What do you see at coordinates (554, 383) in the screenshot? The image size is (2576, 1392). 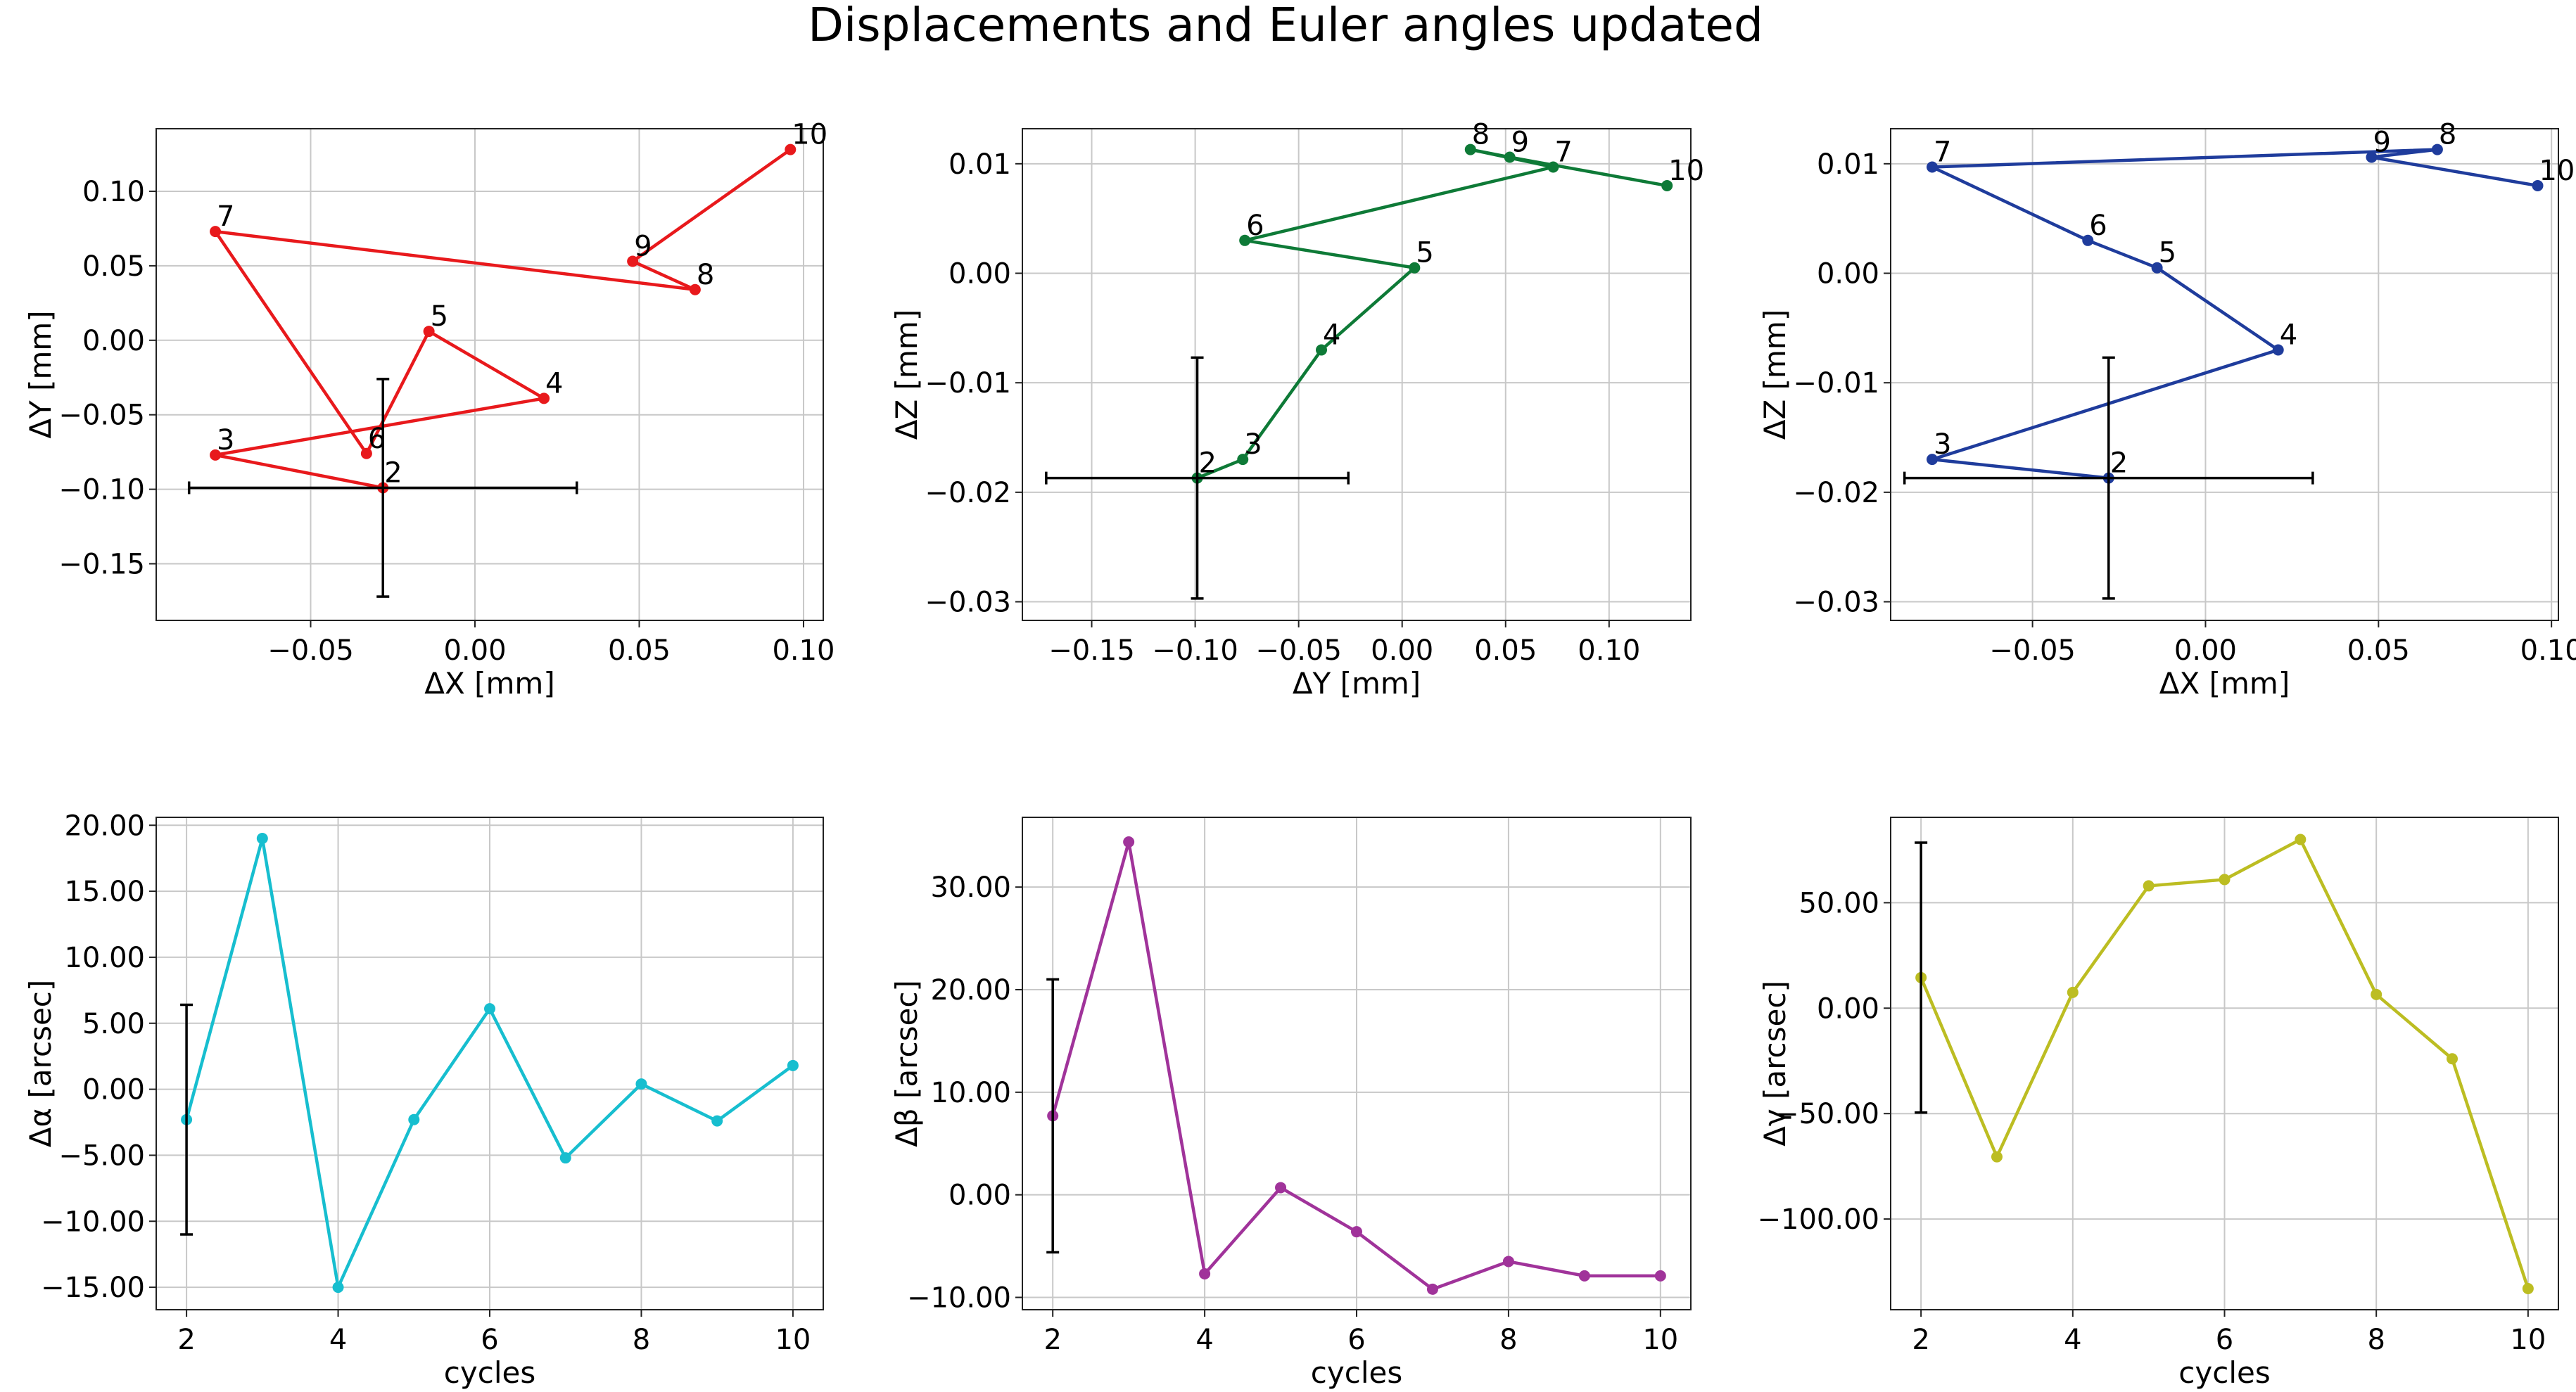 I see `point-label: 4` at bounding box center [554, 383].